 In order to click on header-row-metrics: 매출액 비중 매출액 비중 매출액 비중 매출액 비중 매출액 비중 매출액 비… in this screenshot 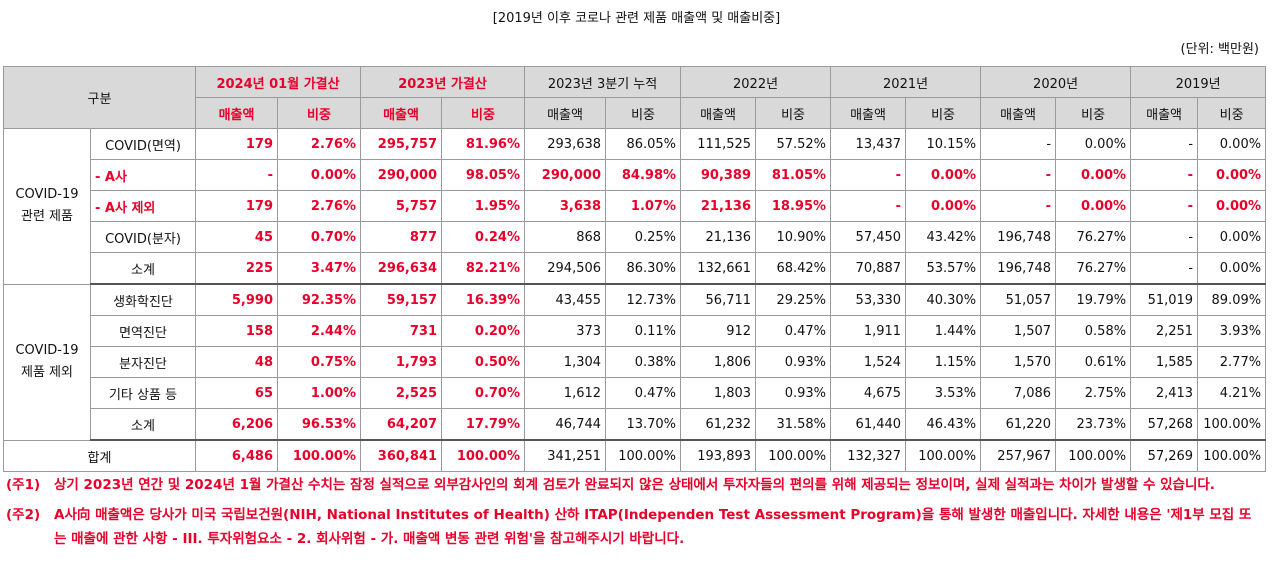, I will do `click(635, 113)`.